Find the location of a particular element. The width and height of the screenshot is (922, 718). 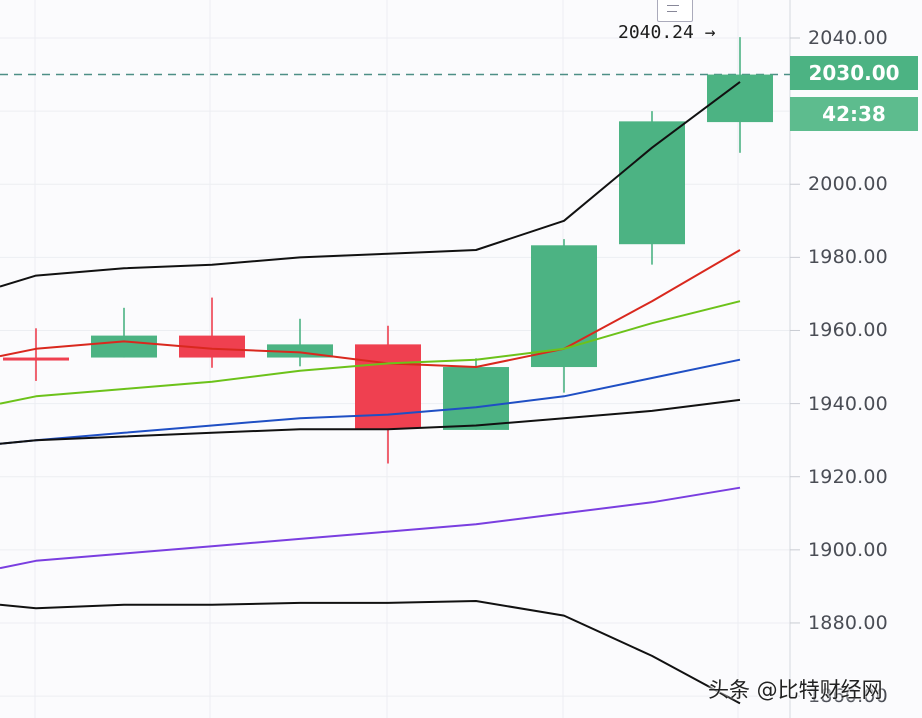

indicator-line-ma-red is located at coordinates (370, 308).